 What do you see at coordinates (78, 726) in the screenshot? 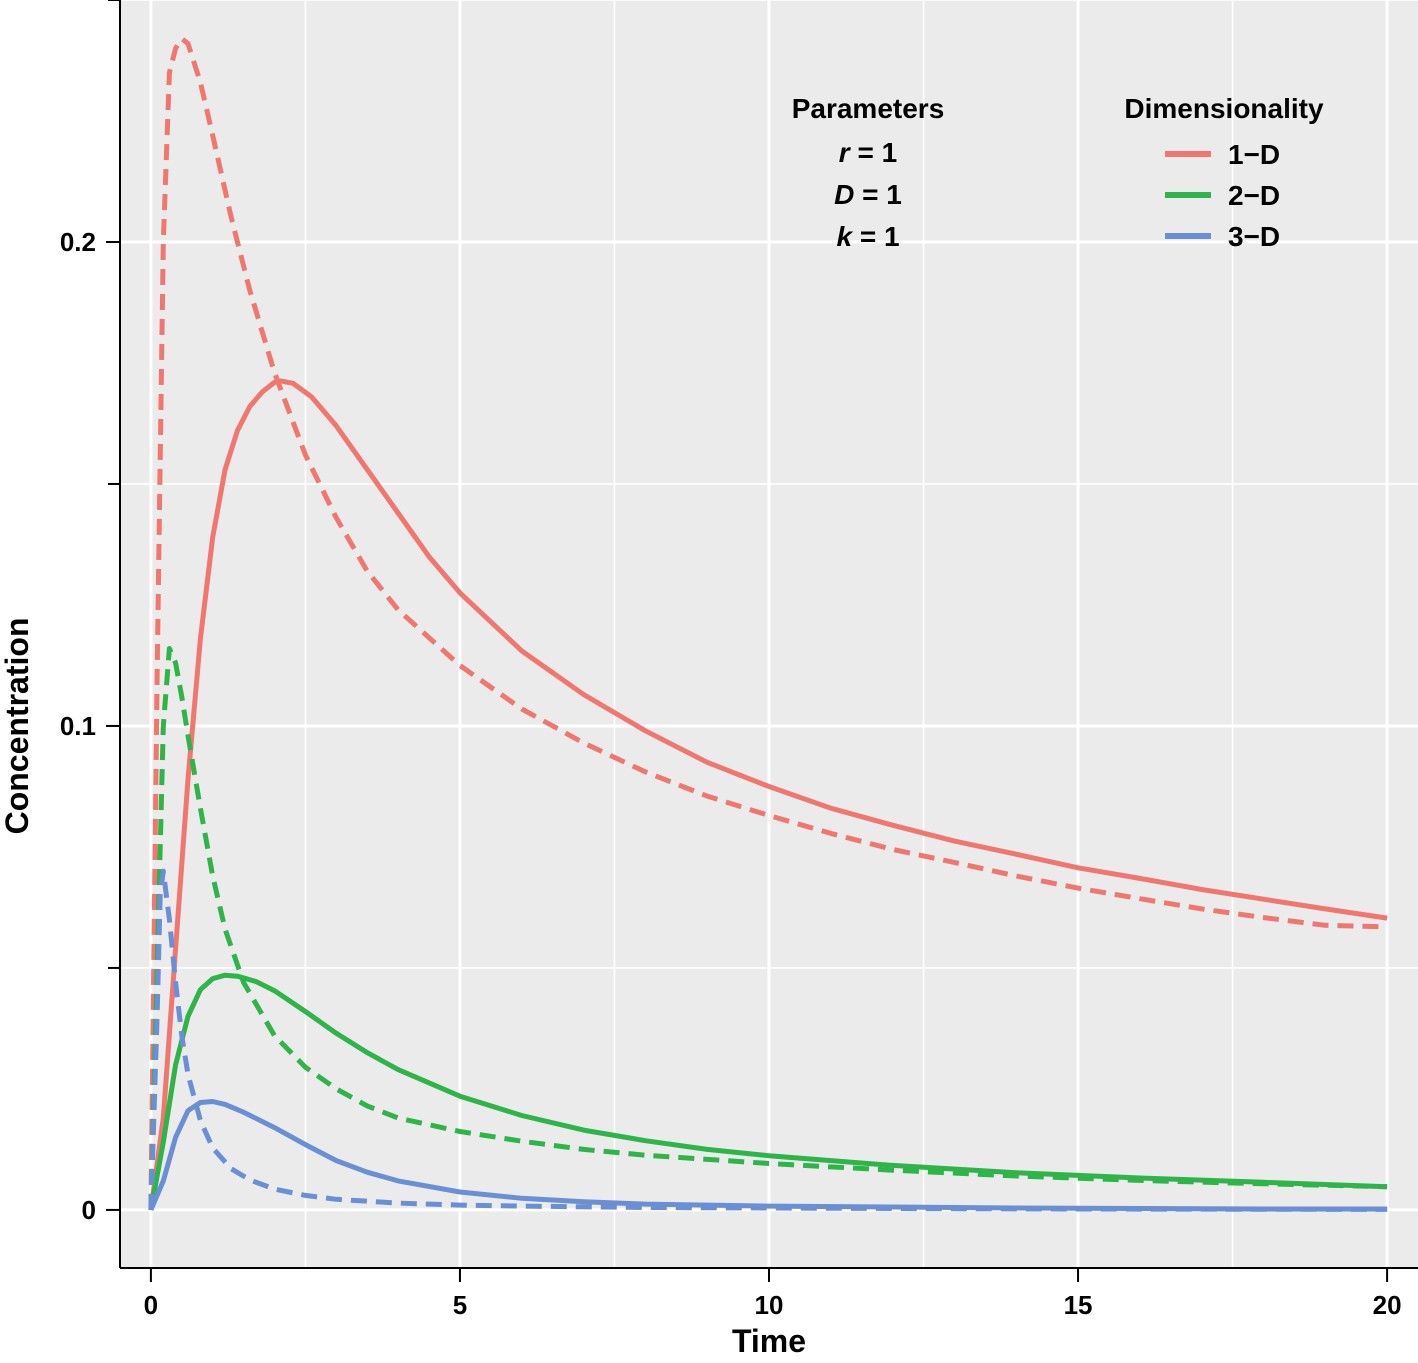
I see `y-tick-label: 0.1` at bounding box center [78, 726].